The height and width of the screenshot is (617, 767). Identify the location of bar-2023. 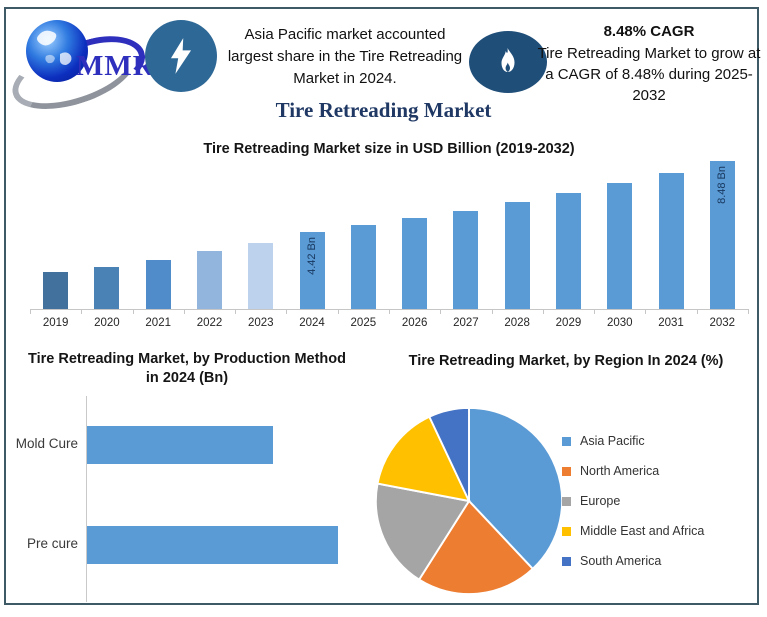
(261, 275).